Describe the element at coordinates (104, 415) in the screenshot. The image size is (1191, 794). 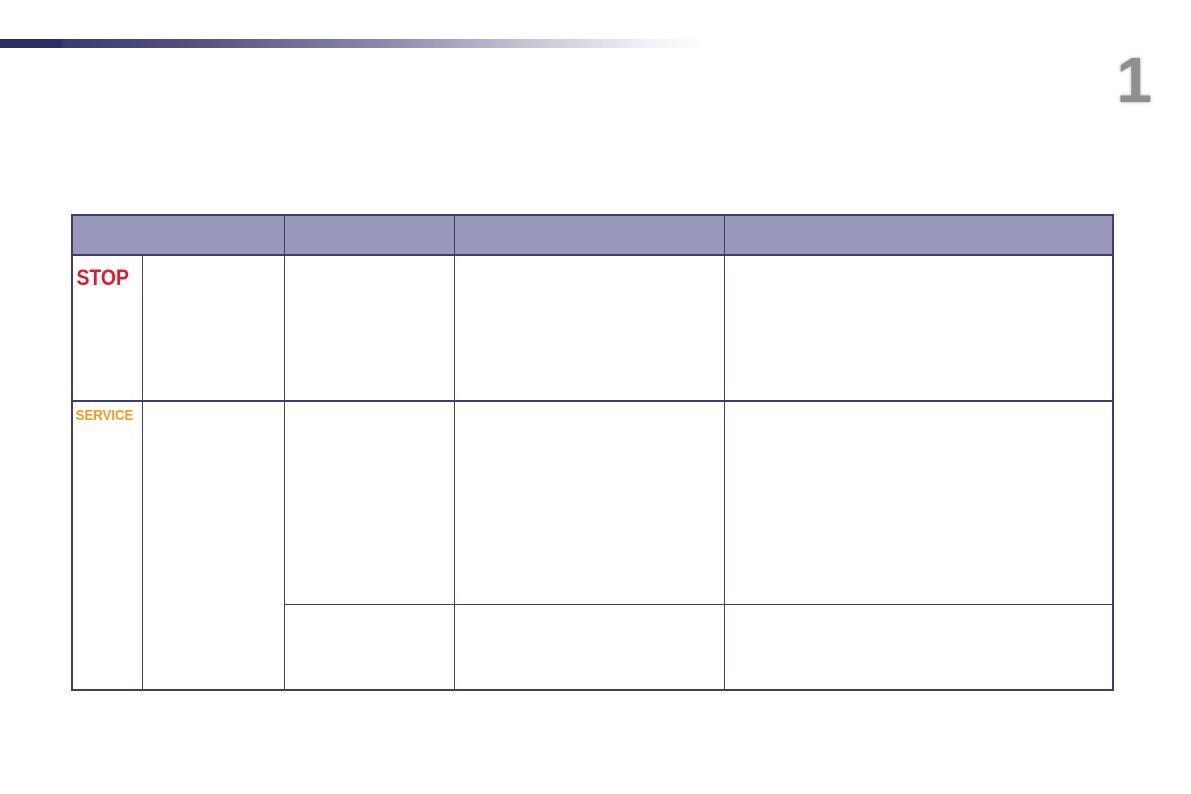
I see `service-warning-label: SERVICE` at that location.